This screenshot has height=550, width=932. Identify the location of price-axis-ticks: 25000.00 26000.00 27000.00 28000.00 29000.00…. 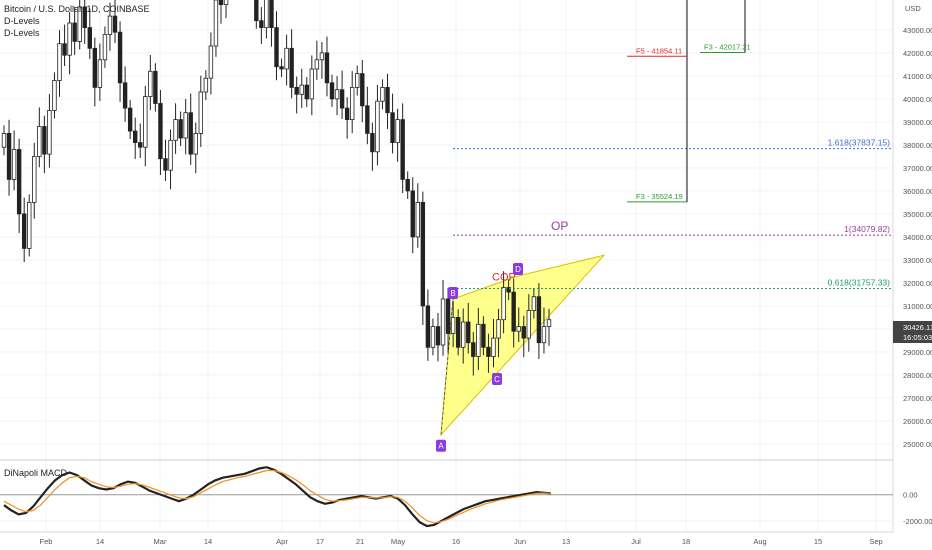
(917, 237).